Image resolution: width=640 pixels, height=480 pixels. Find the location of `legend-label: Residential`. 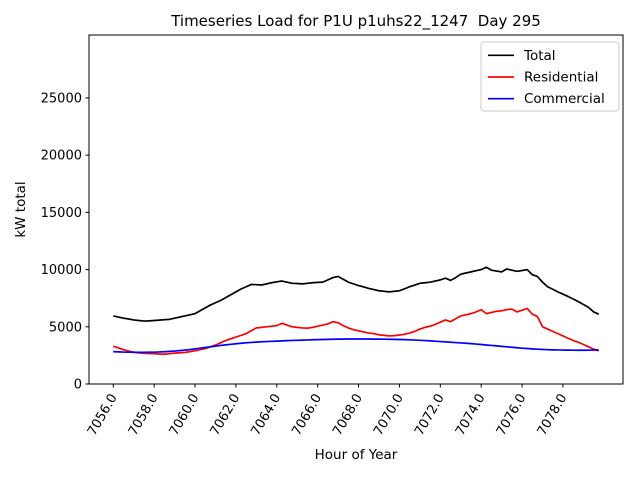

legend-label: Residential is located at coordinates (561, 78).